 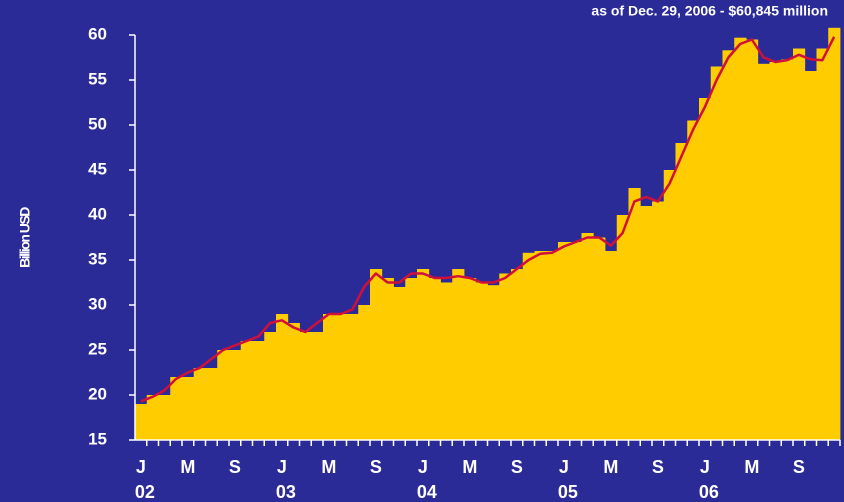 What do you see at coordinates (97, 258) in the screenshot?
I see `y-tick-label: 35` at bounding box center [97, 258].